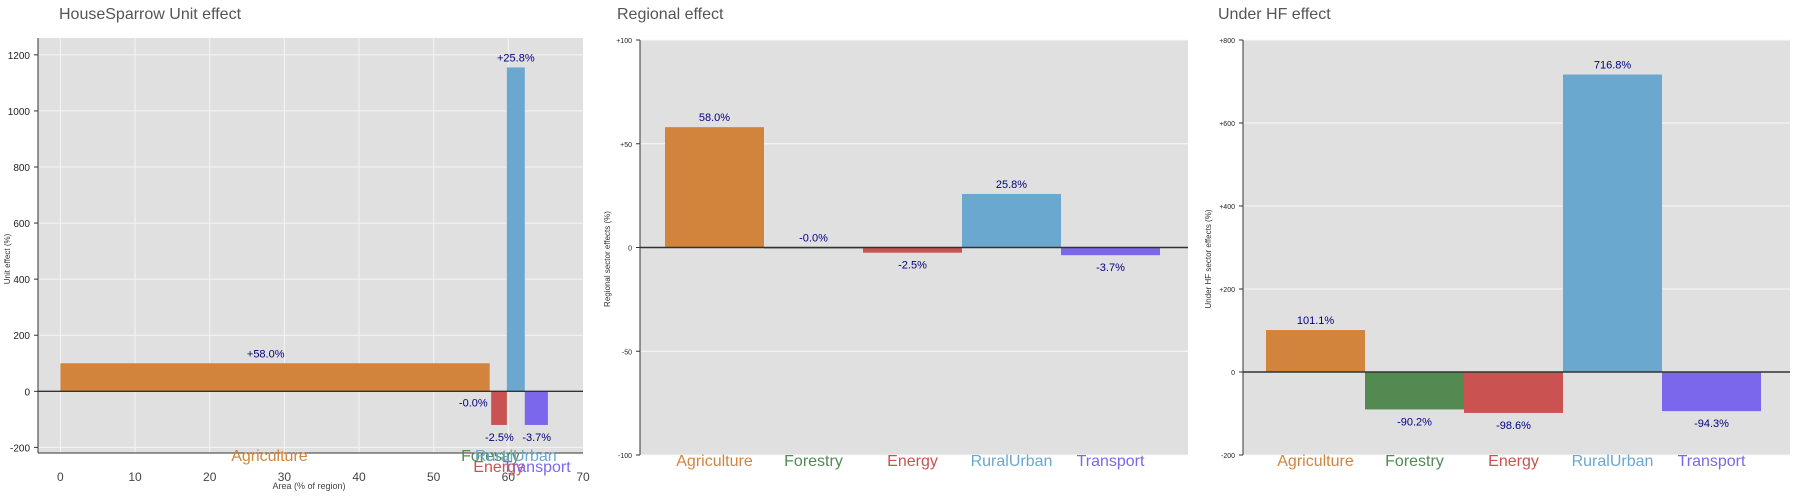 The width and height of the screenshot is (1800, 500). Describe the element at coordinates (498, 467) in the screenshot. I see `chart-1-category-label-energy: Energy` at that location.